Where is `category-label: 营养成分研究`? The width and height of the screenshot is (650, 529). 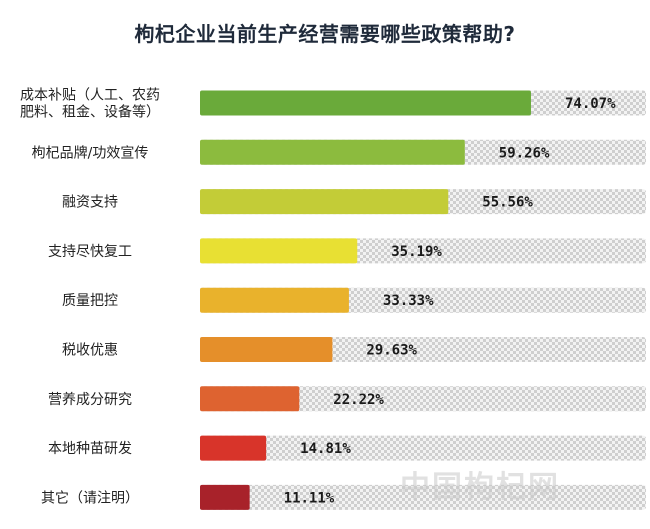
category-label: 营养成分研究 is located at coordinates (90, 400).